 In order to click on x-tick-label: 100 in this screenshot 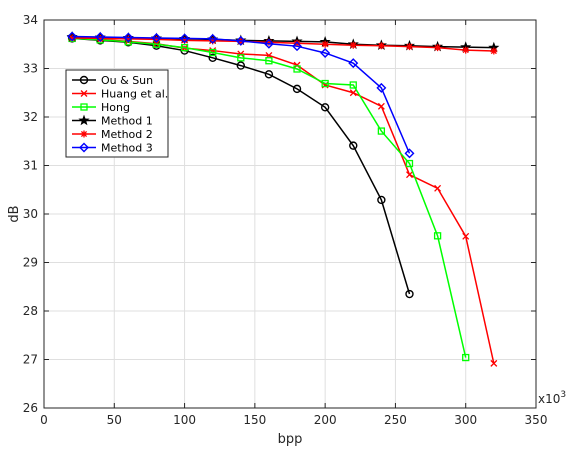, I will do `click(184, 420)`.